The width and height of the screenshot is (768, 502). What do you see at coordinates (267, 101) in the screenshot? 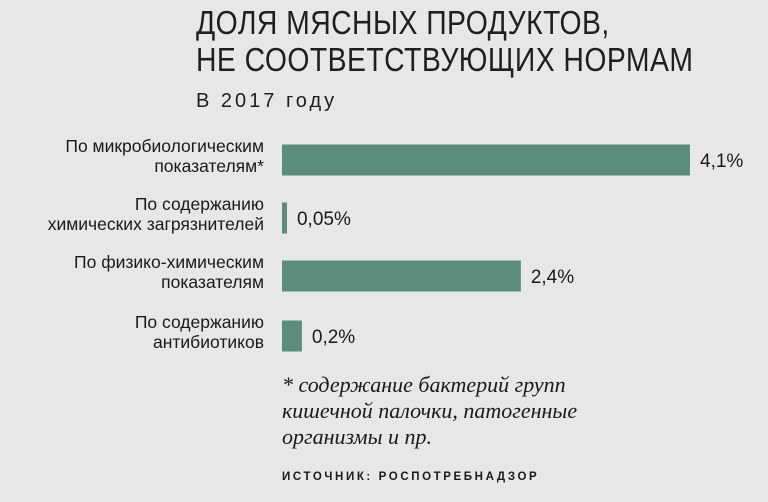
I see `chart-subtitle: В 2017 году` at bounding box center [267, 101].